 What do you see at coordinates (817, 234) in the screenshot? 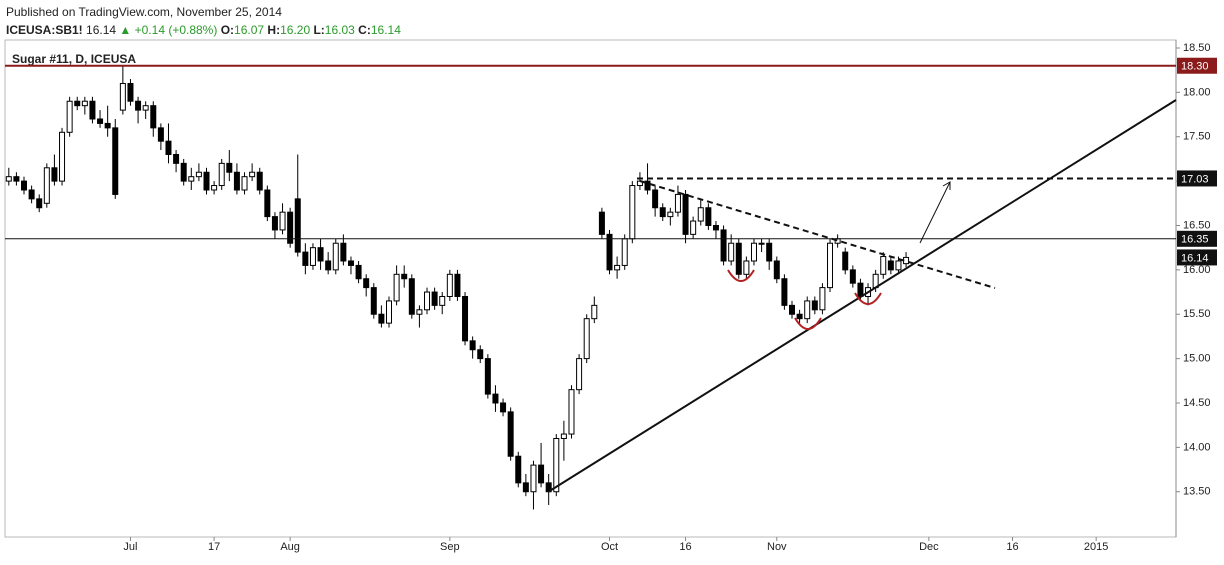
I see `resistance-trendline` at bounding box center [817, 234].